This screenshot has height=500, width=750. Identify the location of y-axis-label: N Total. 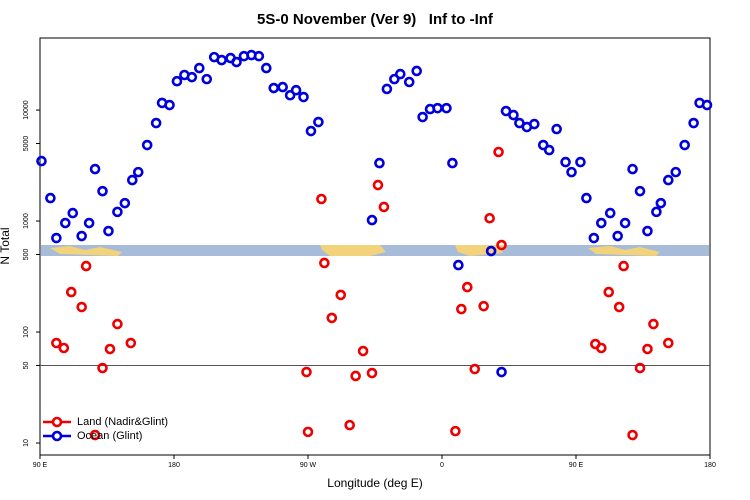
(6, 245).